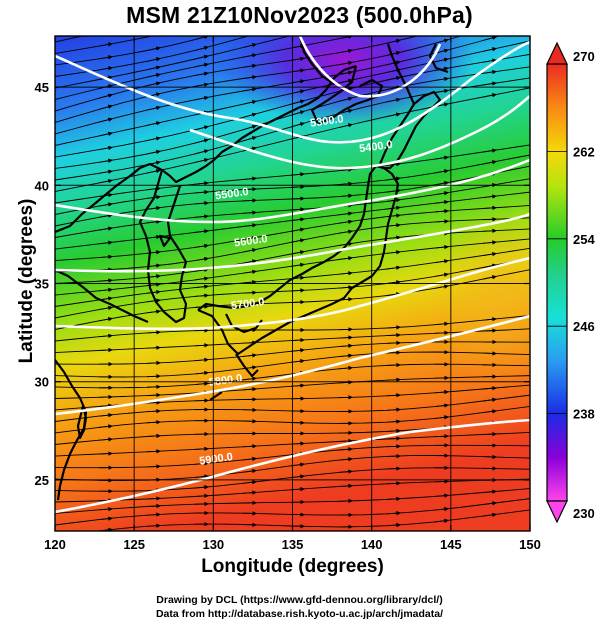  What do you see at coordinates (584, 326) in the screenshot?
I see `colorbar-tick-label: 246` at bounding box center [584, 326].